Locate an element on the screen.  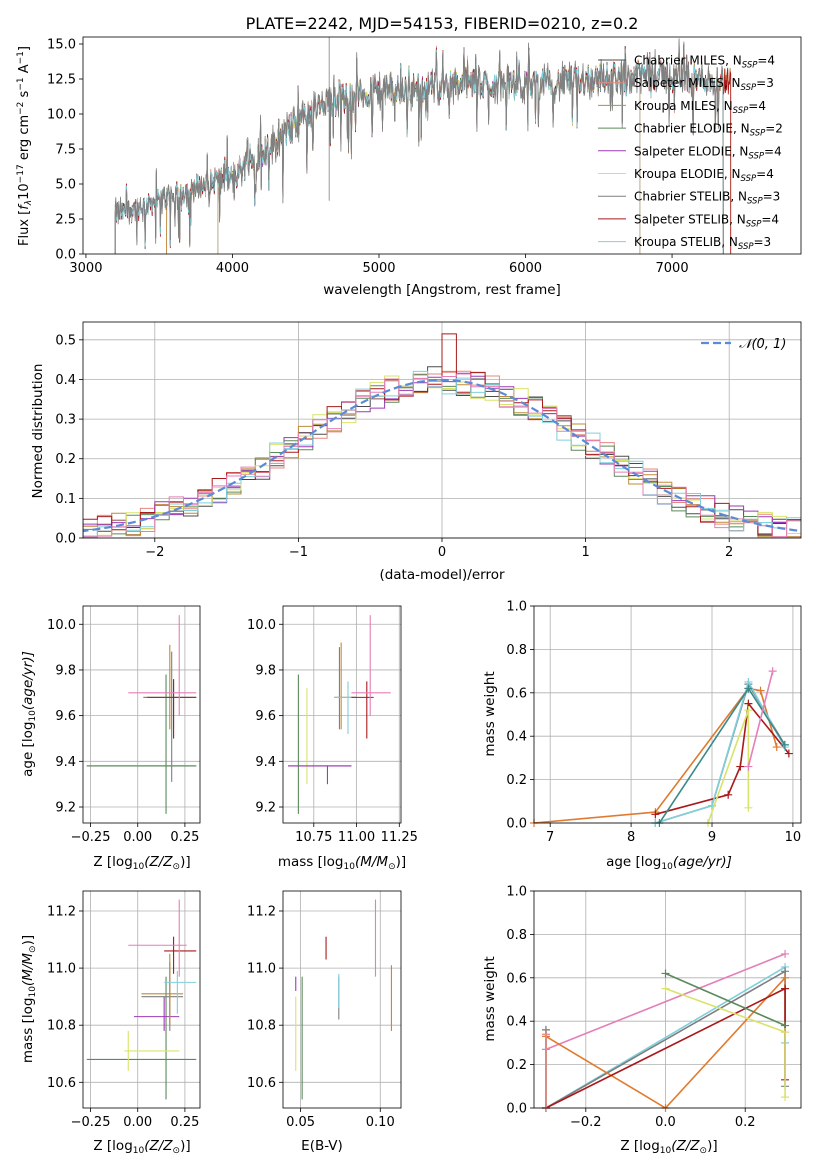
weight-age-xtick-label: 8 is located at coordinates (631, 837).